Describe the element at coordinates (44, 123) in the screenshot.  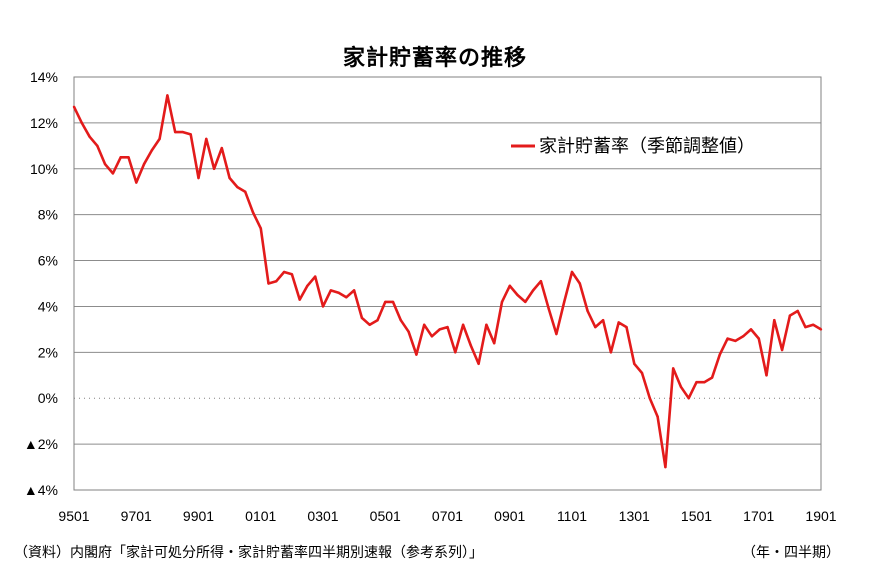
I see `y-tick-label: 12%` at that location.